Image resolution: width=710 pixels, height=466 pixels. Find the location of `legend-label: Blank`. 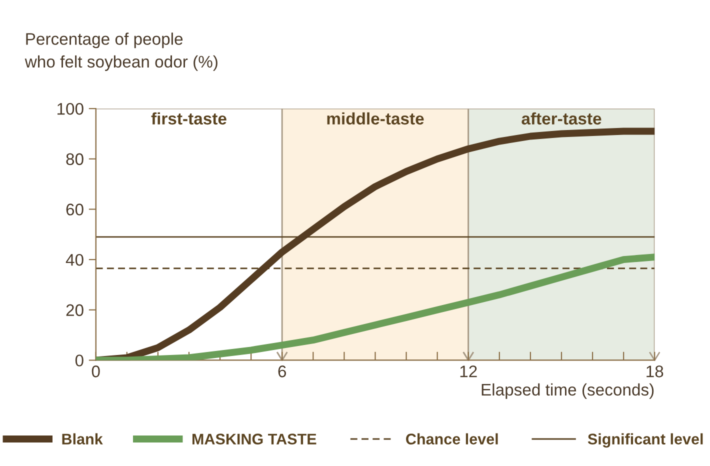

legend-label: Blank is located at coordinates (82, 439).